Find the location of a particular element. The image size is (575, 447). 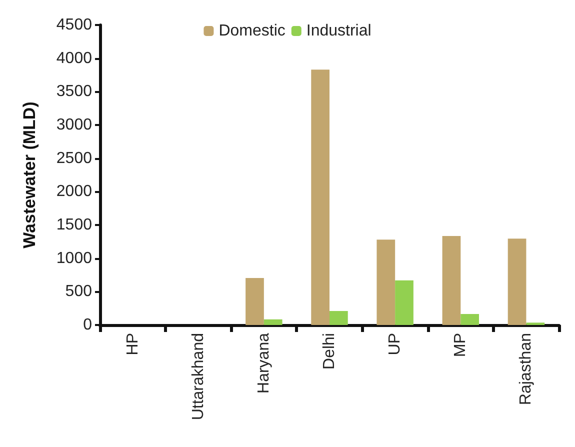

x-tick-label: Delhi is located at coordinates (329, 351).